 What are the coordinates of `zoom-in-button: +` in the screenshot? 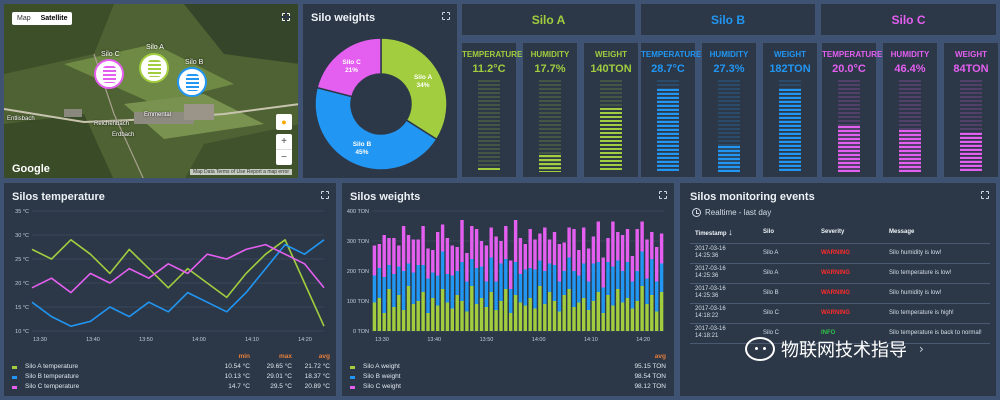 It's located at (284, 141).